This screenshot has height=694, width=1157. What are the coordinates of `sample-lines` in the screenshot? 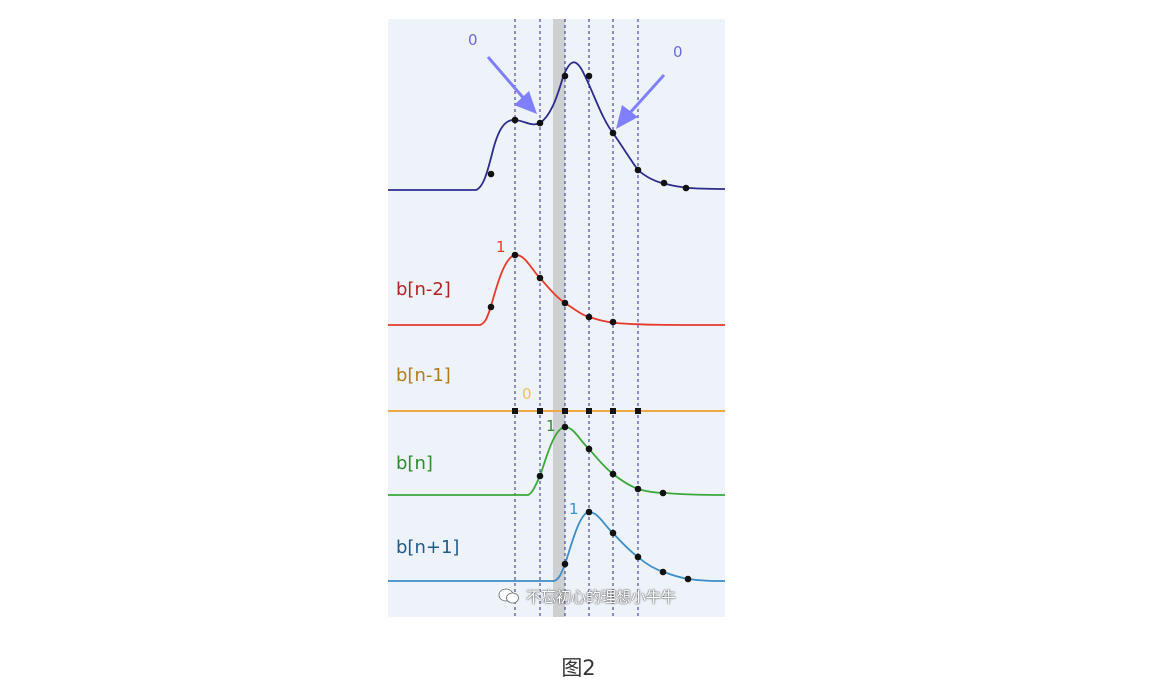 It's located at (576, 318).